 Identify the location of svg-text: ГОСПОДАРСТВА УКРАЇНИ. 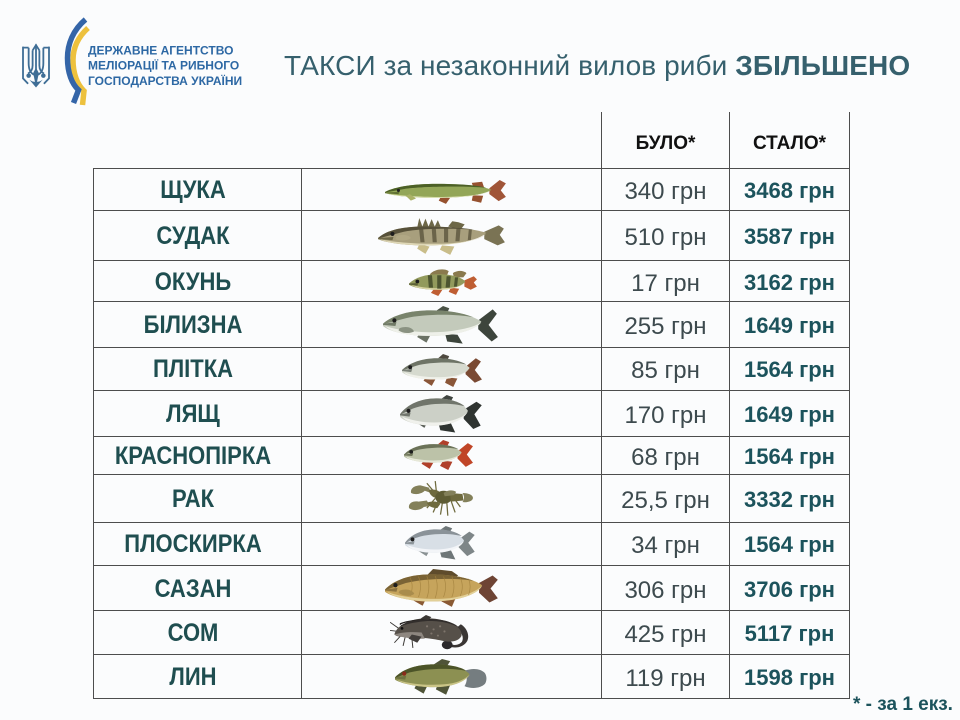
(165, 80).